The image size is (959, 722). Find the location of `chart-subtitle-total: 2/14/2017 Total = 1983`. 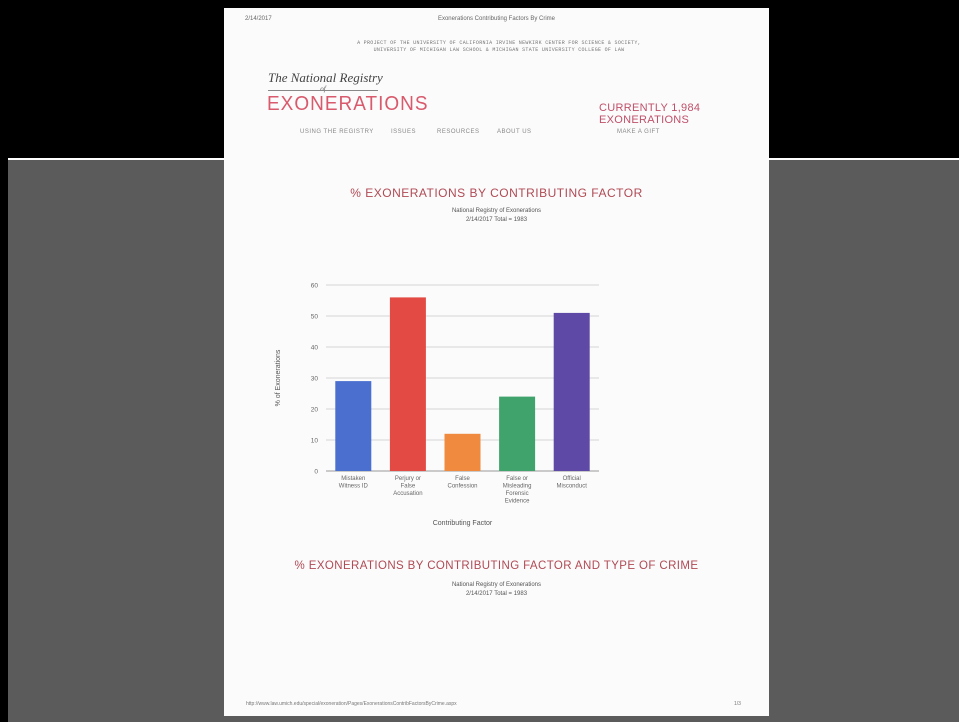

chart-subtitle-total: 2/14/2017 Total = 1983 is located at coordinates (496, 220).